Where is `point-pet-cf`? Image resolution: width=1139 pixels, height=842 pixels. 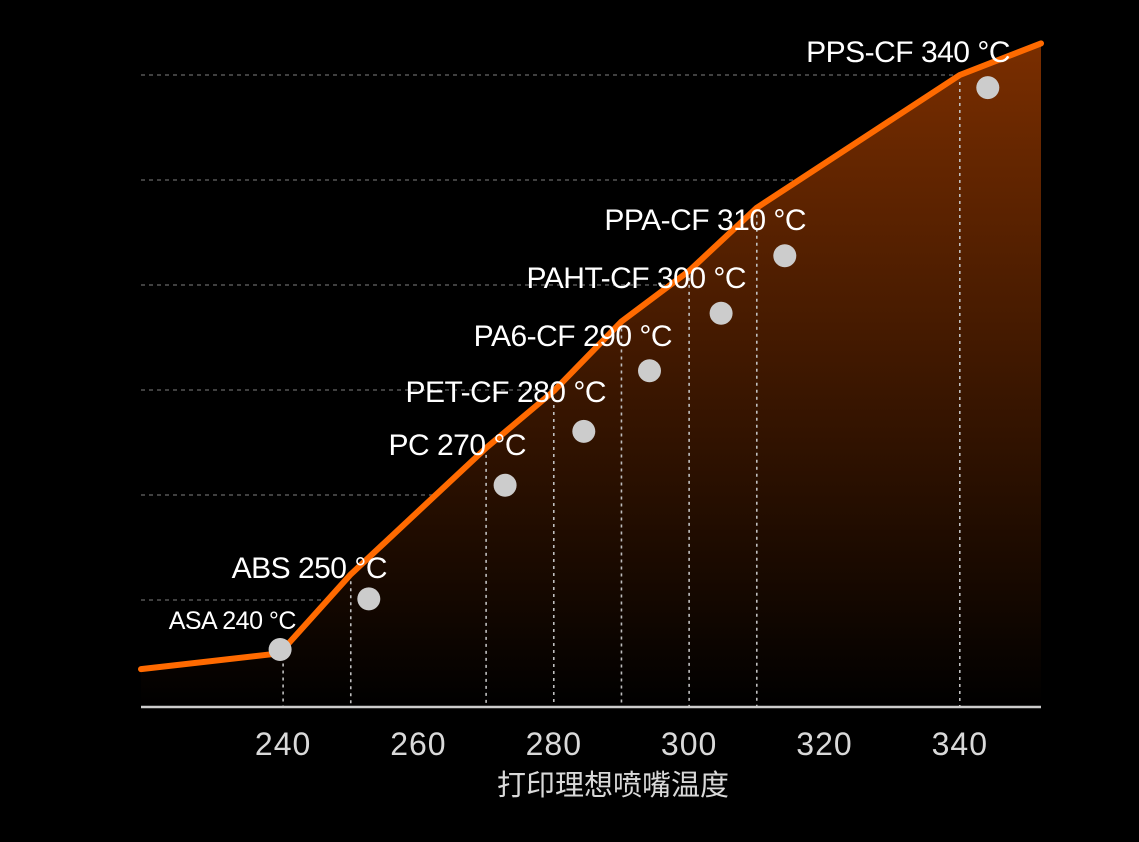
point-pet-cf is located at coordinates (584, 431).